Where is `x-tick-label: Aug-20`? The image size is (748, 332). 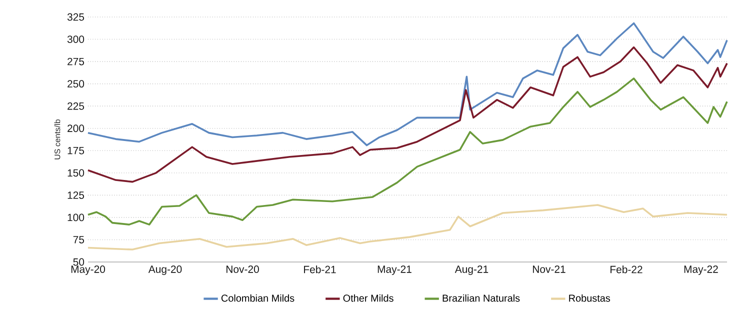
x-tick-label: Aug-20 is located at coordinates (165, 270).